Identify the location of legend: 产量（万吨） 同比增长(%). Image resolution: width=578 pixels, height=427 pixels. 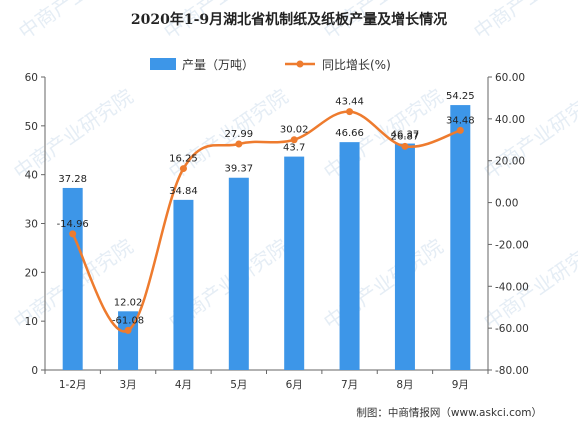
(270, 65).